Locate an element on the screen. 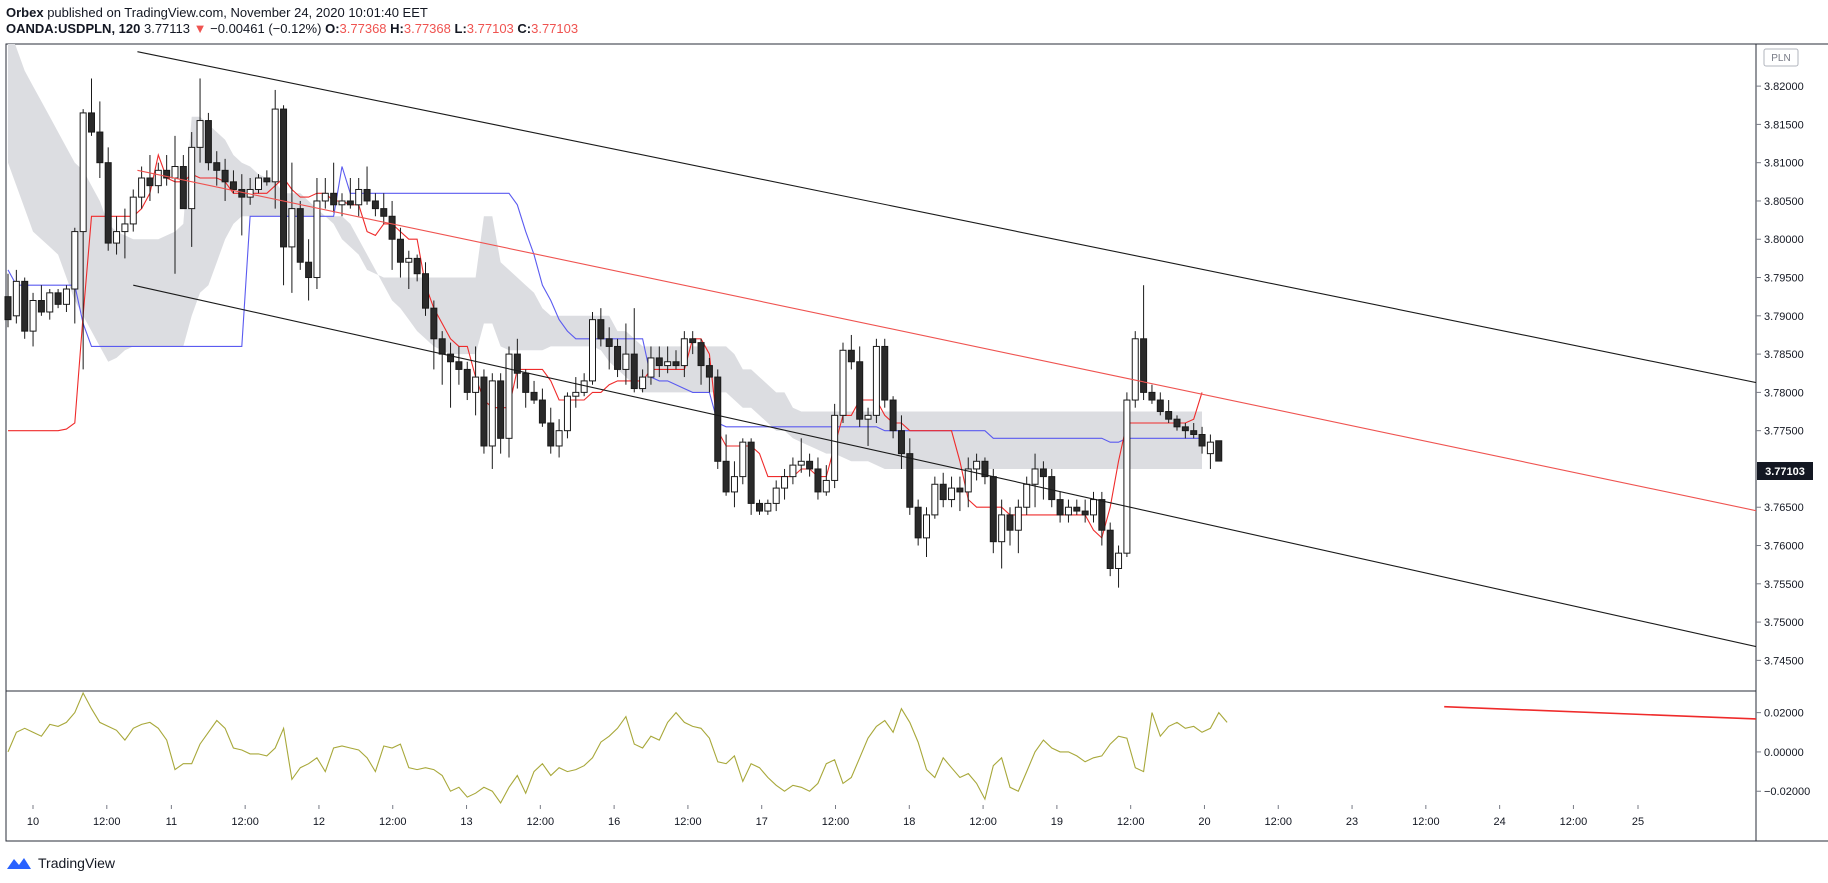 The height and width of the screenshot is (883, 1828). price-tick-label: 3.80500 is located at coordinates (1784, 202).